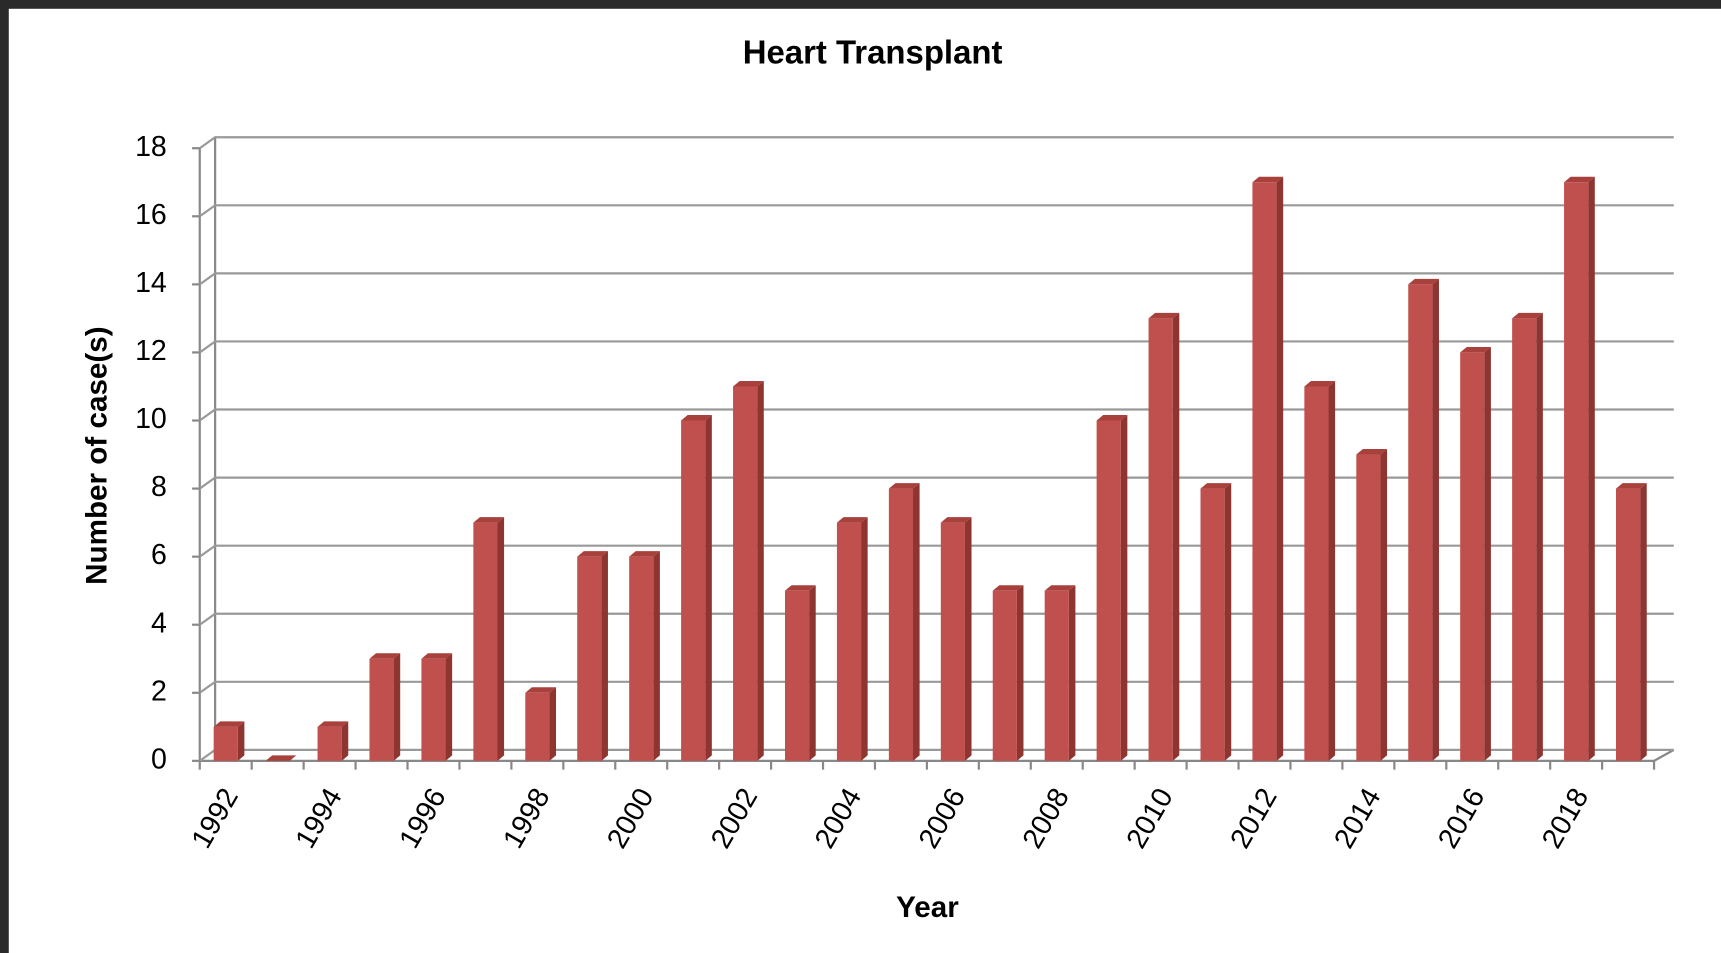  What do you see at coordinates (873, 52) in the screenshot?
I see `chart-title: Heart Transplant` at bounding box center [873, 52].